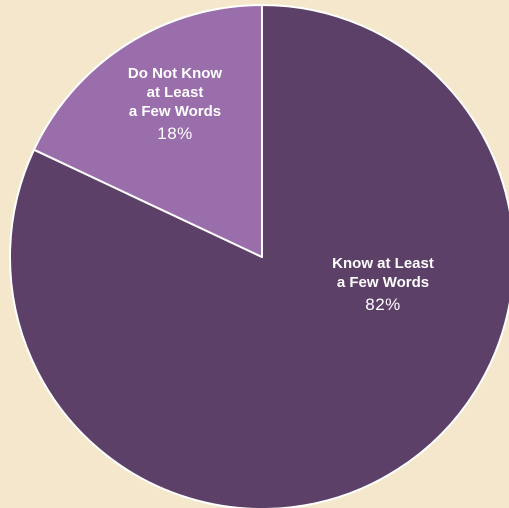 The width and height of the screenshot is (509, 508). What do you see at coordinates (175, 133) in the screenshot?
I see `slice-value-label: 18%` at bounding box center [175, 133].